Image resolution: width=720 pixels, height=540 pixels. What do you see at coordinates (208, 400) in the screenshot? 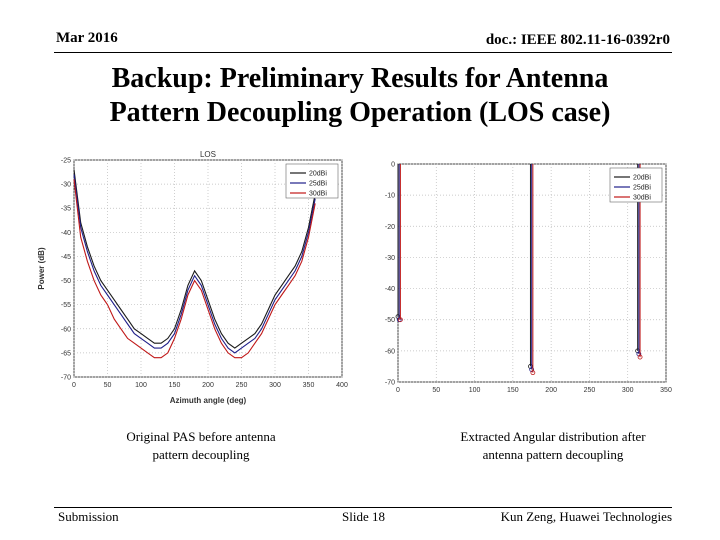
I see `x-axis-label: Azimuth angle (deg)` at bounding box center [208, 400].